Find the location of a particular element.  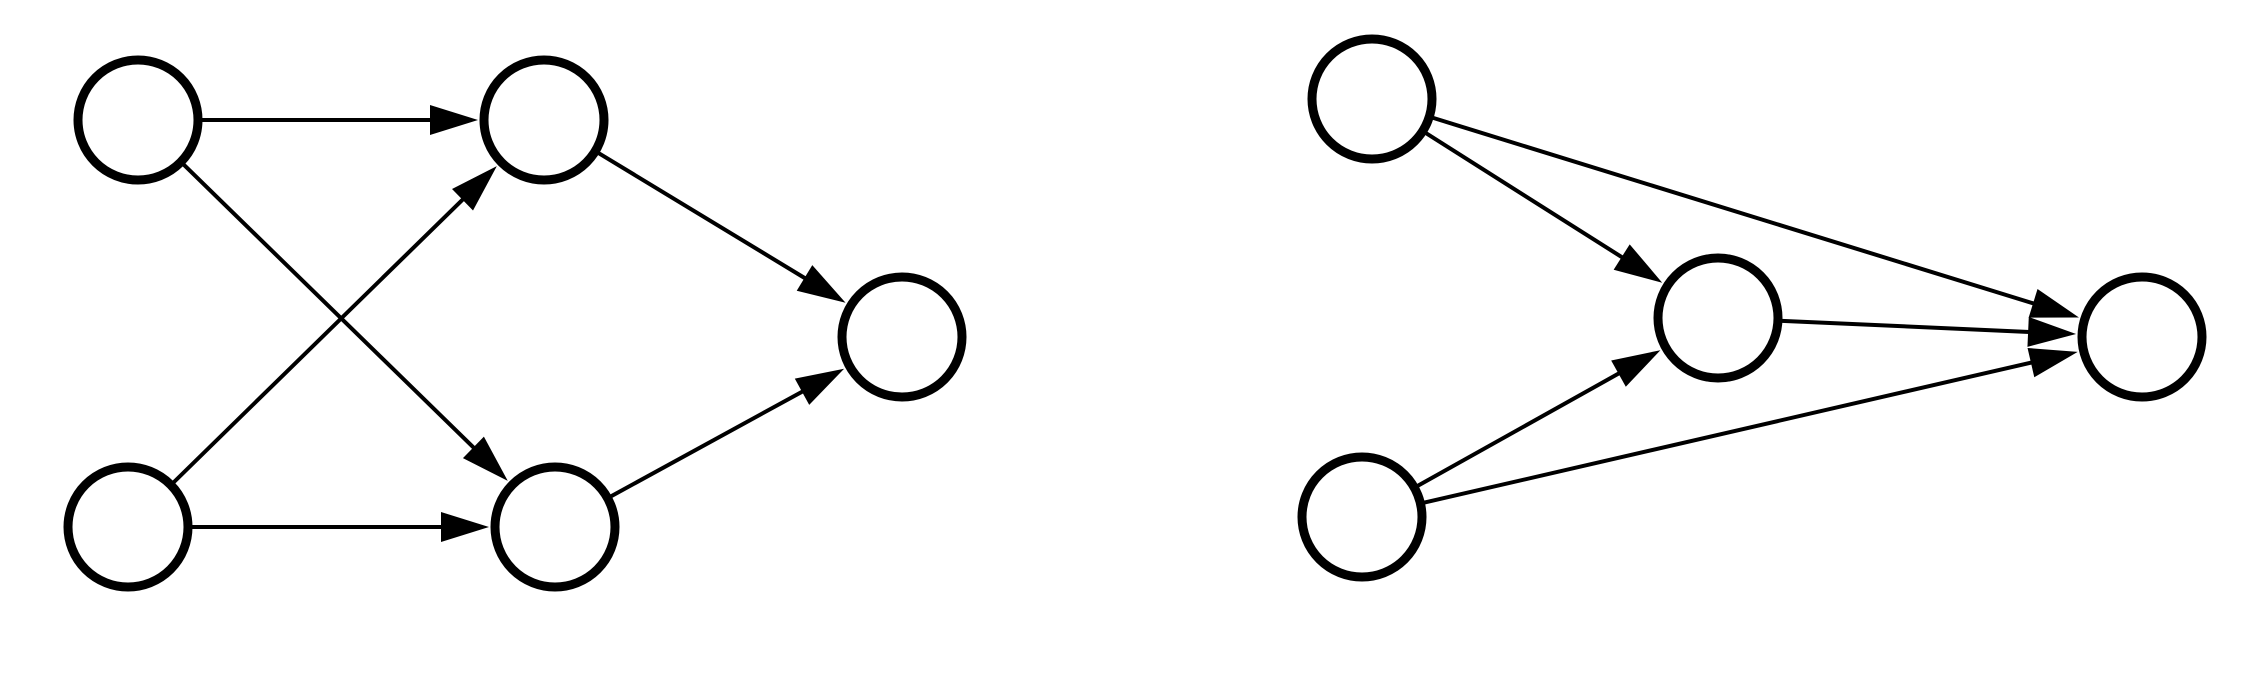

edge-H-I is located at coordinates (1929, 331).